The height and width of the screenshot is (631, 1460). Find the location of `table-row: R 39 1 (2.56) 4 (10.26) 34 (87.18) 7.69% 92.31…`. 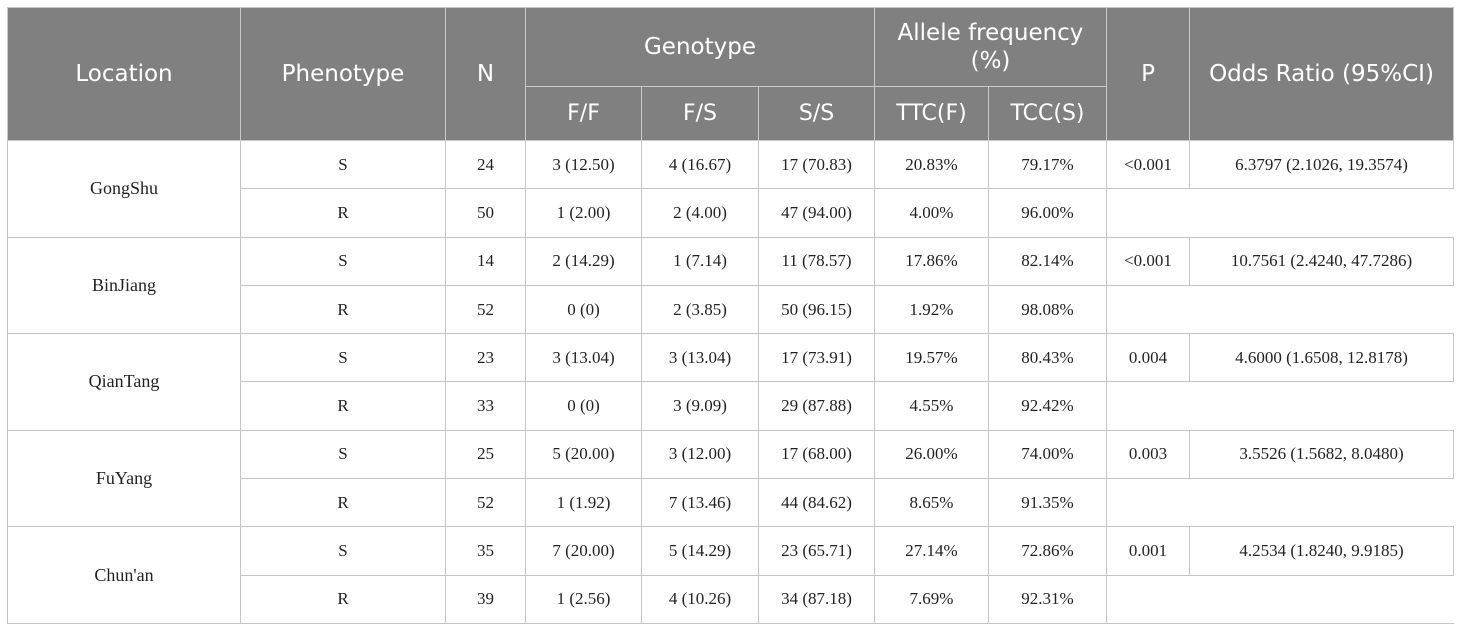

table-row: R 39 1 (2.56) 4 (10.26) 34 (87.18) 7.69% 92.31… is located at coordinates (731, 599).